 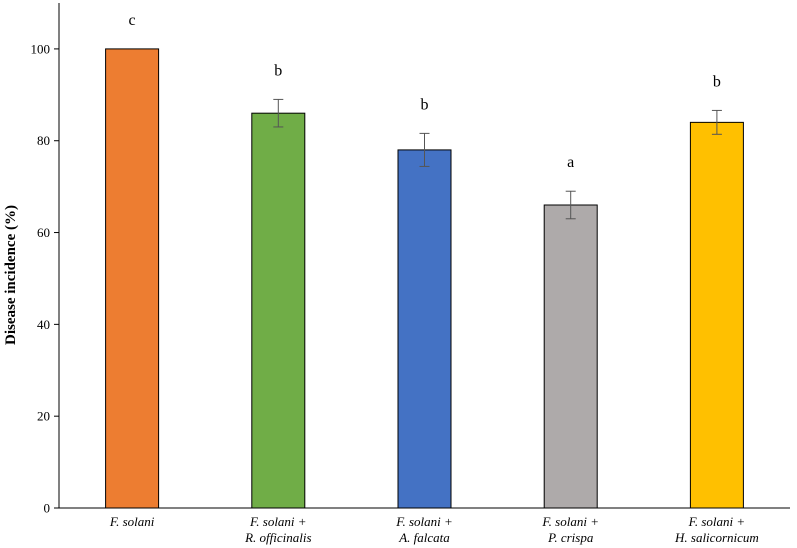 I want to click on category-label: F. solani + P. crispa, so click(x=570, y=529).